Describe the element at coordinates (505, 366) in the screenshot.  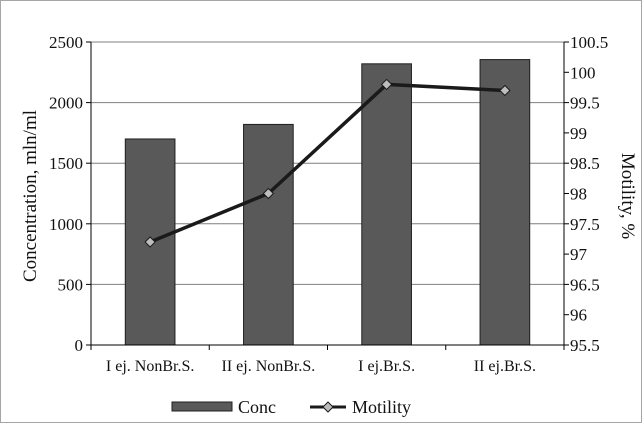
I see `x-tick-label: II ej.Br.S.` at that location.